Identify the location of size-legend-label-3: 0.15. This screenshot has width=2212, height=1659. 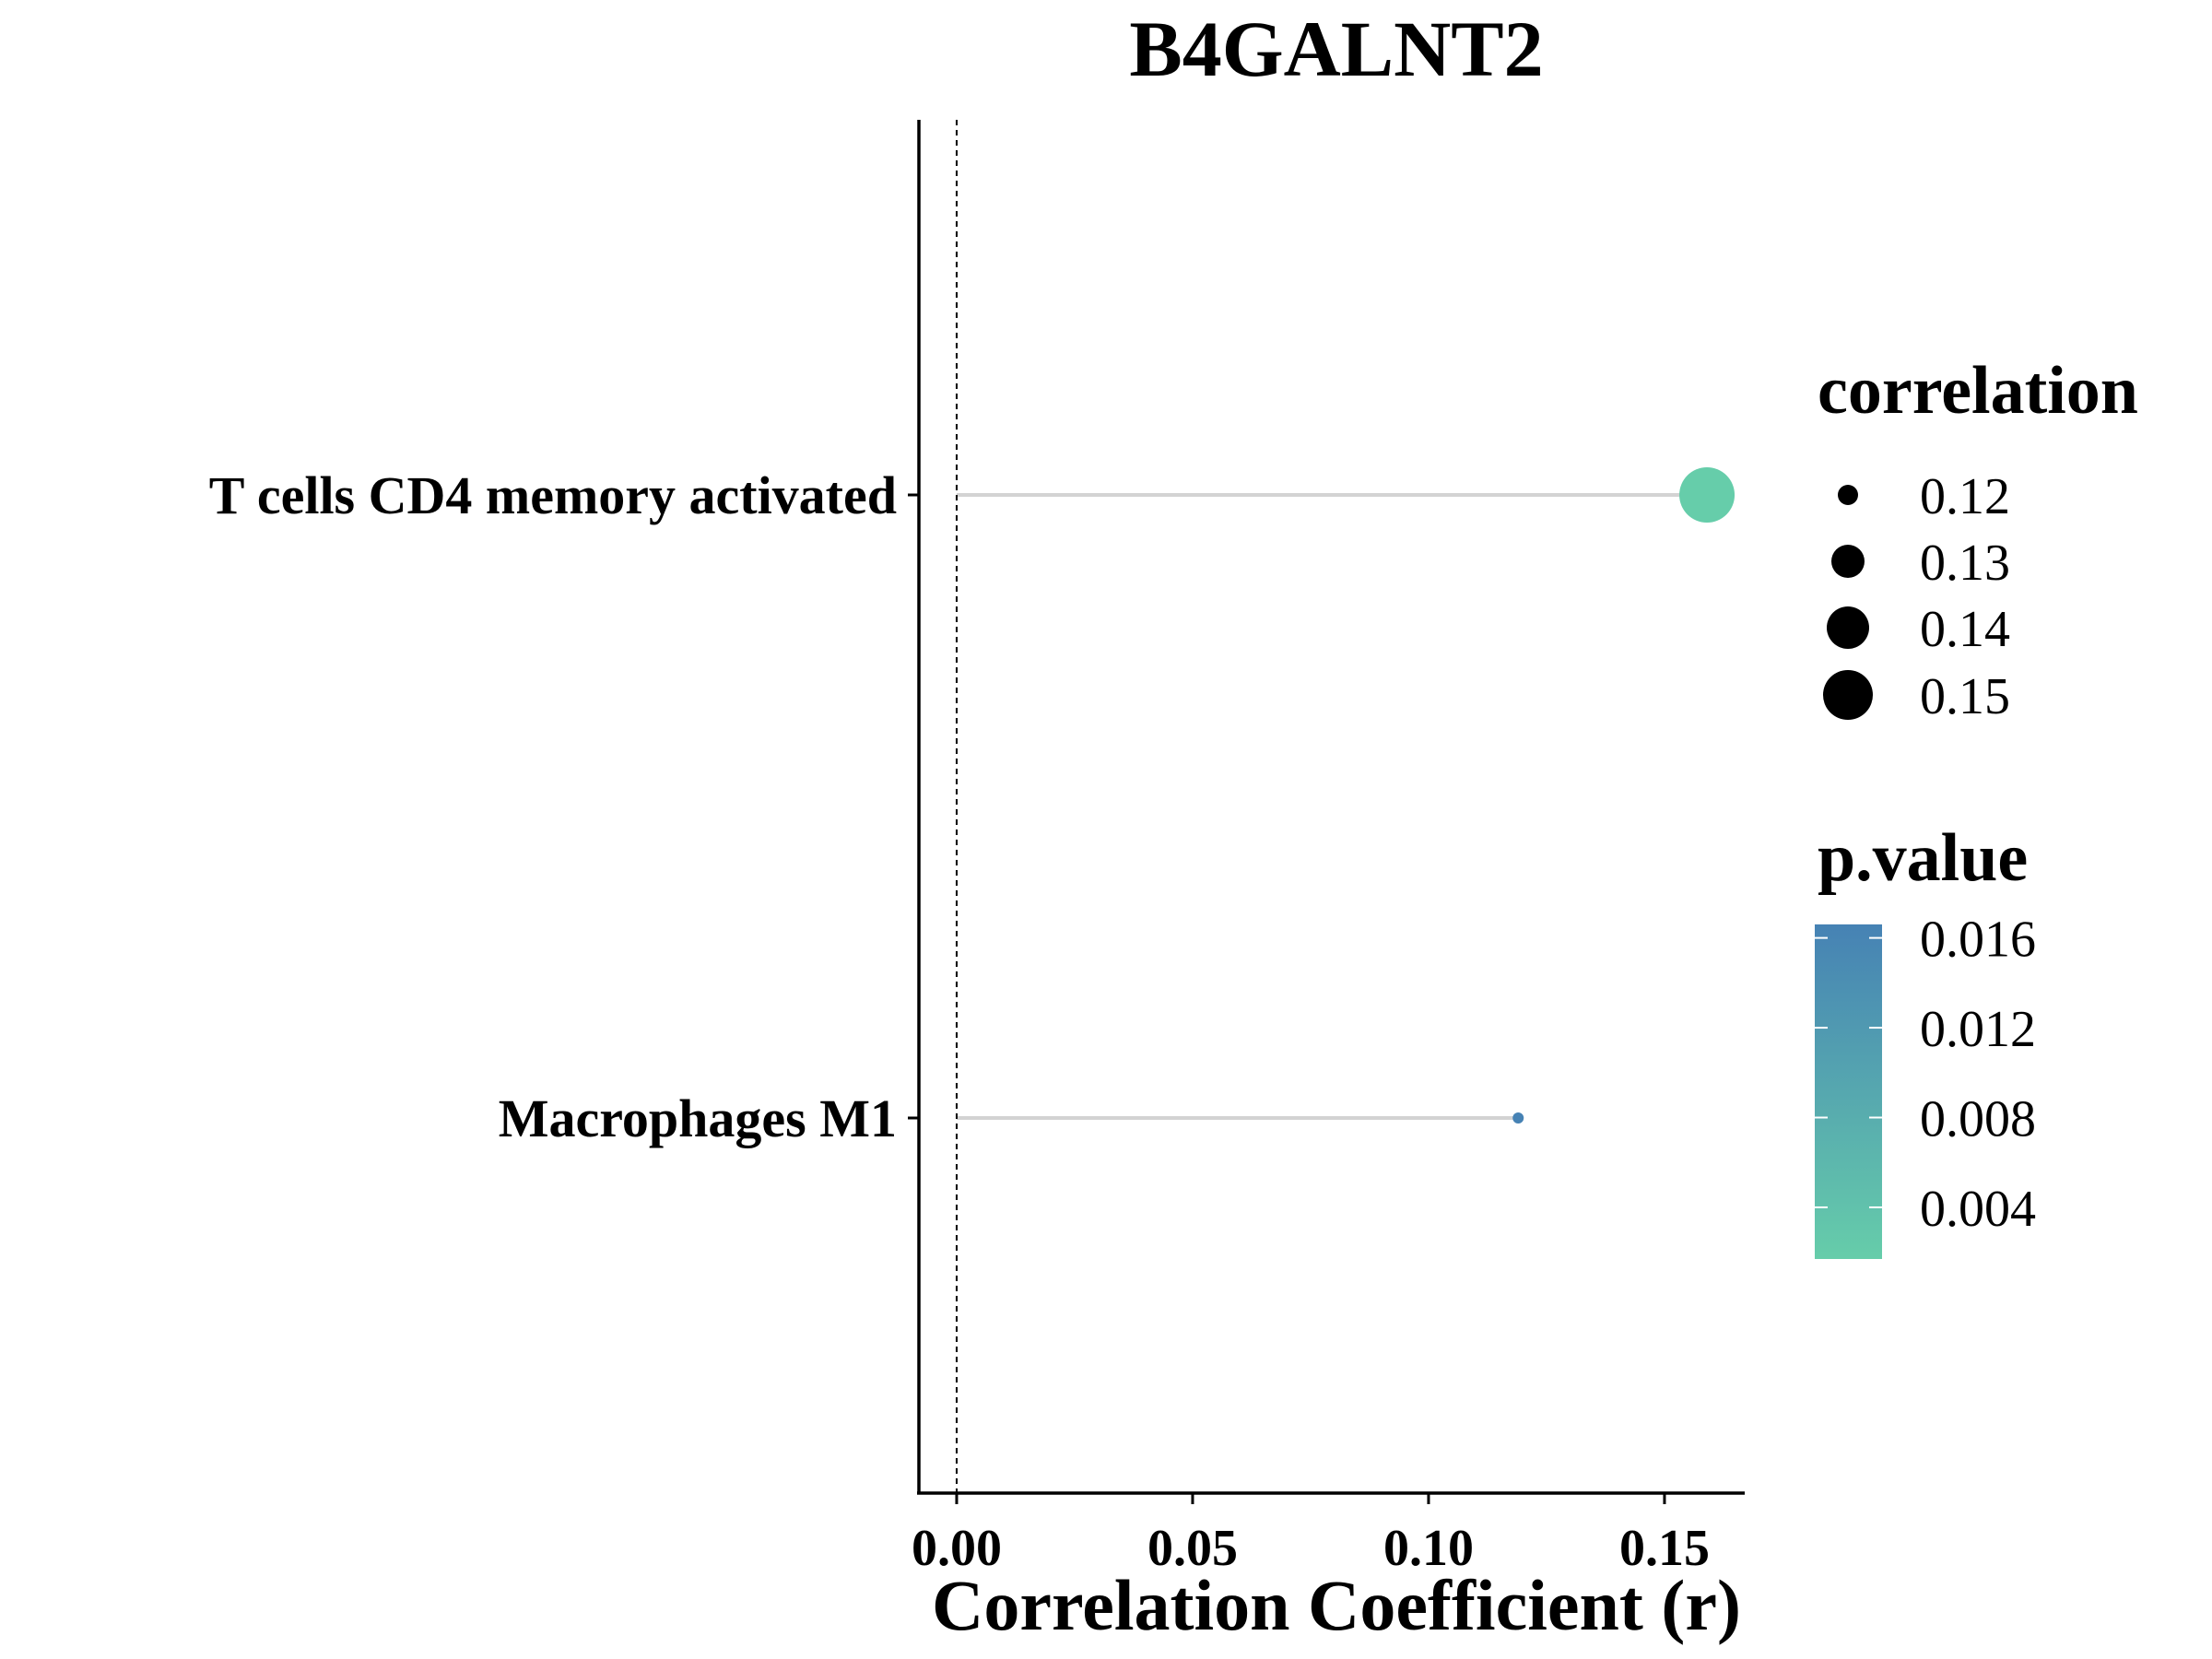
(1965, 696).